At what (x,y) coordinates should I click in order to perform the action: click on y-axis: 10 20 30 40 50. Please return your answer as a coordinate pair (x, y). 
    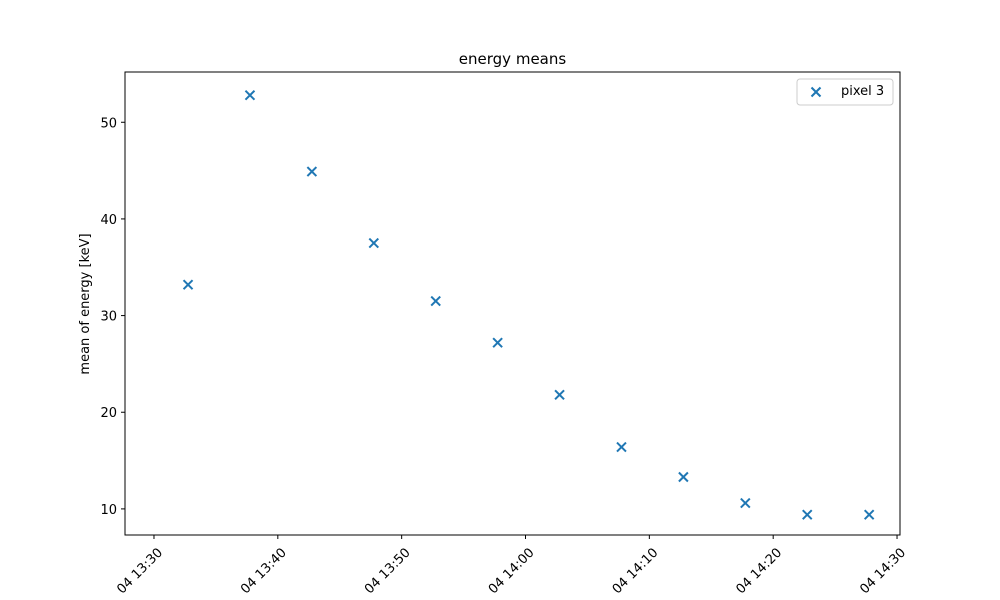
    Looking at the image, I should click on (112, 317).